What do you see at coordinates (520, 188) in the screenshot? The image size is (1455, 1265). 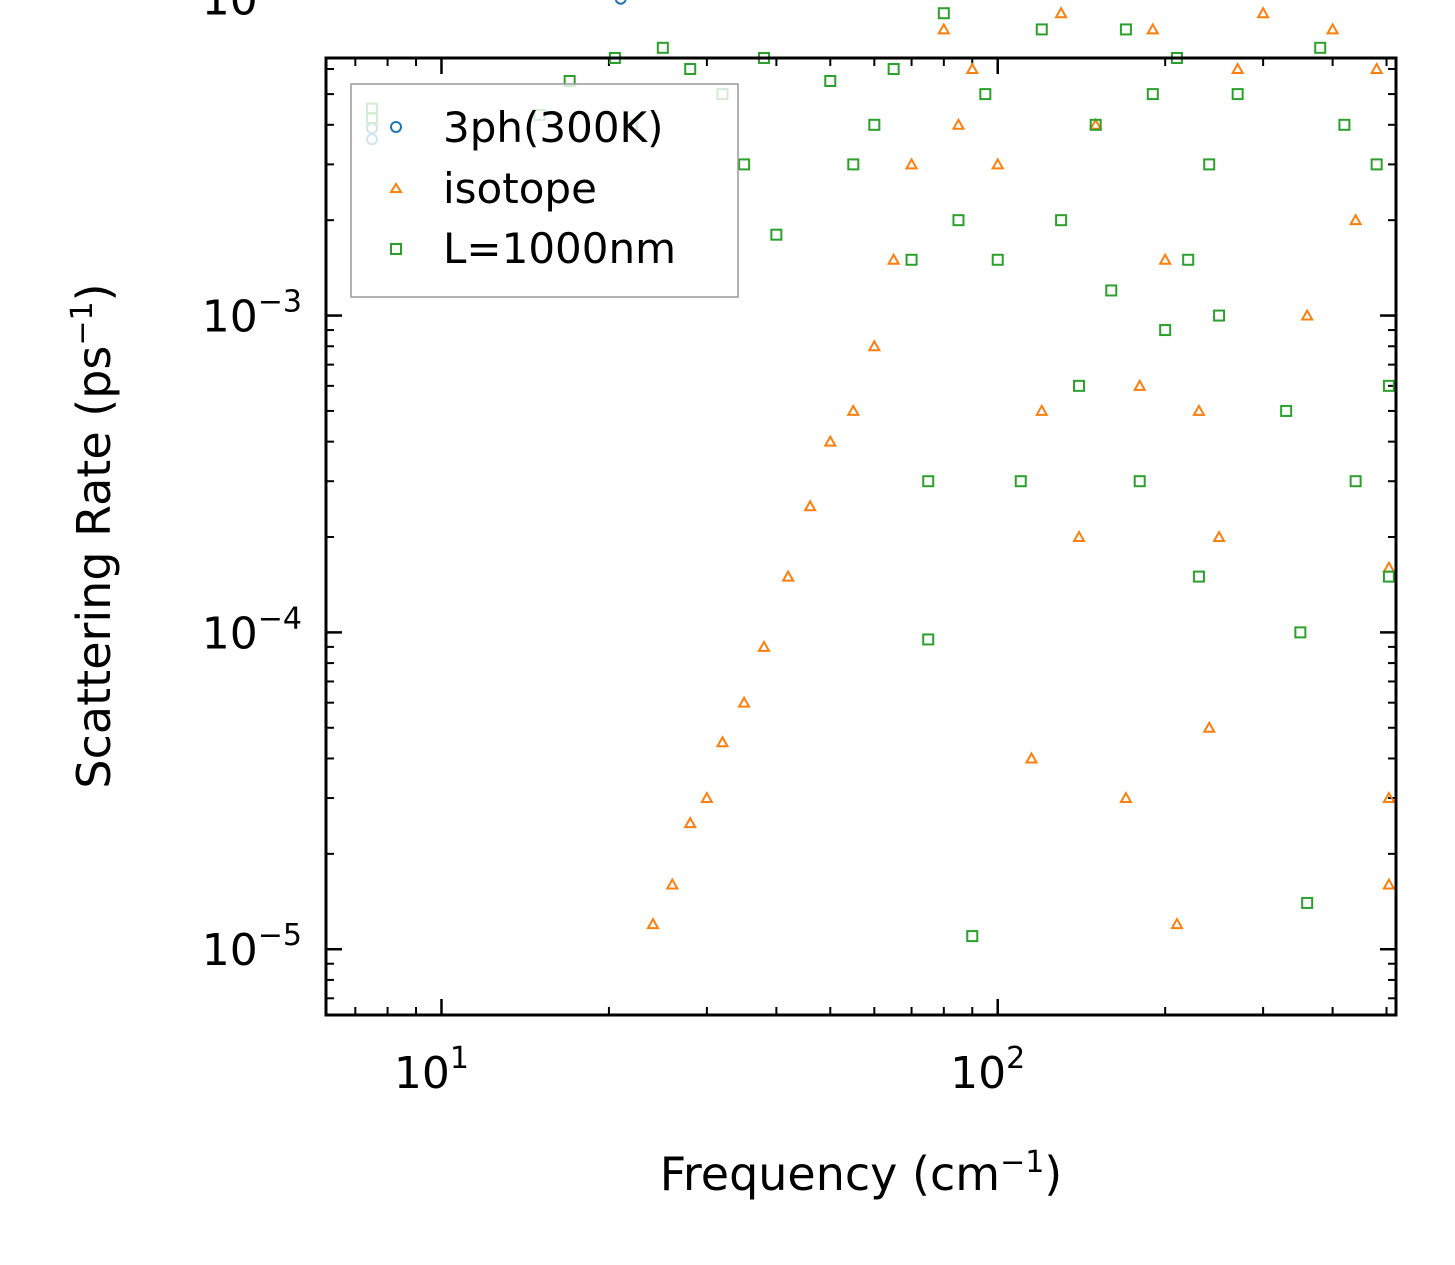 I see `legend-label-isotope: isotope` at bounding box center [520, 188].